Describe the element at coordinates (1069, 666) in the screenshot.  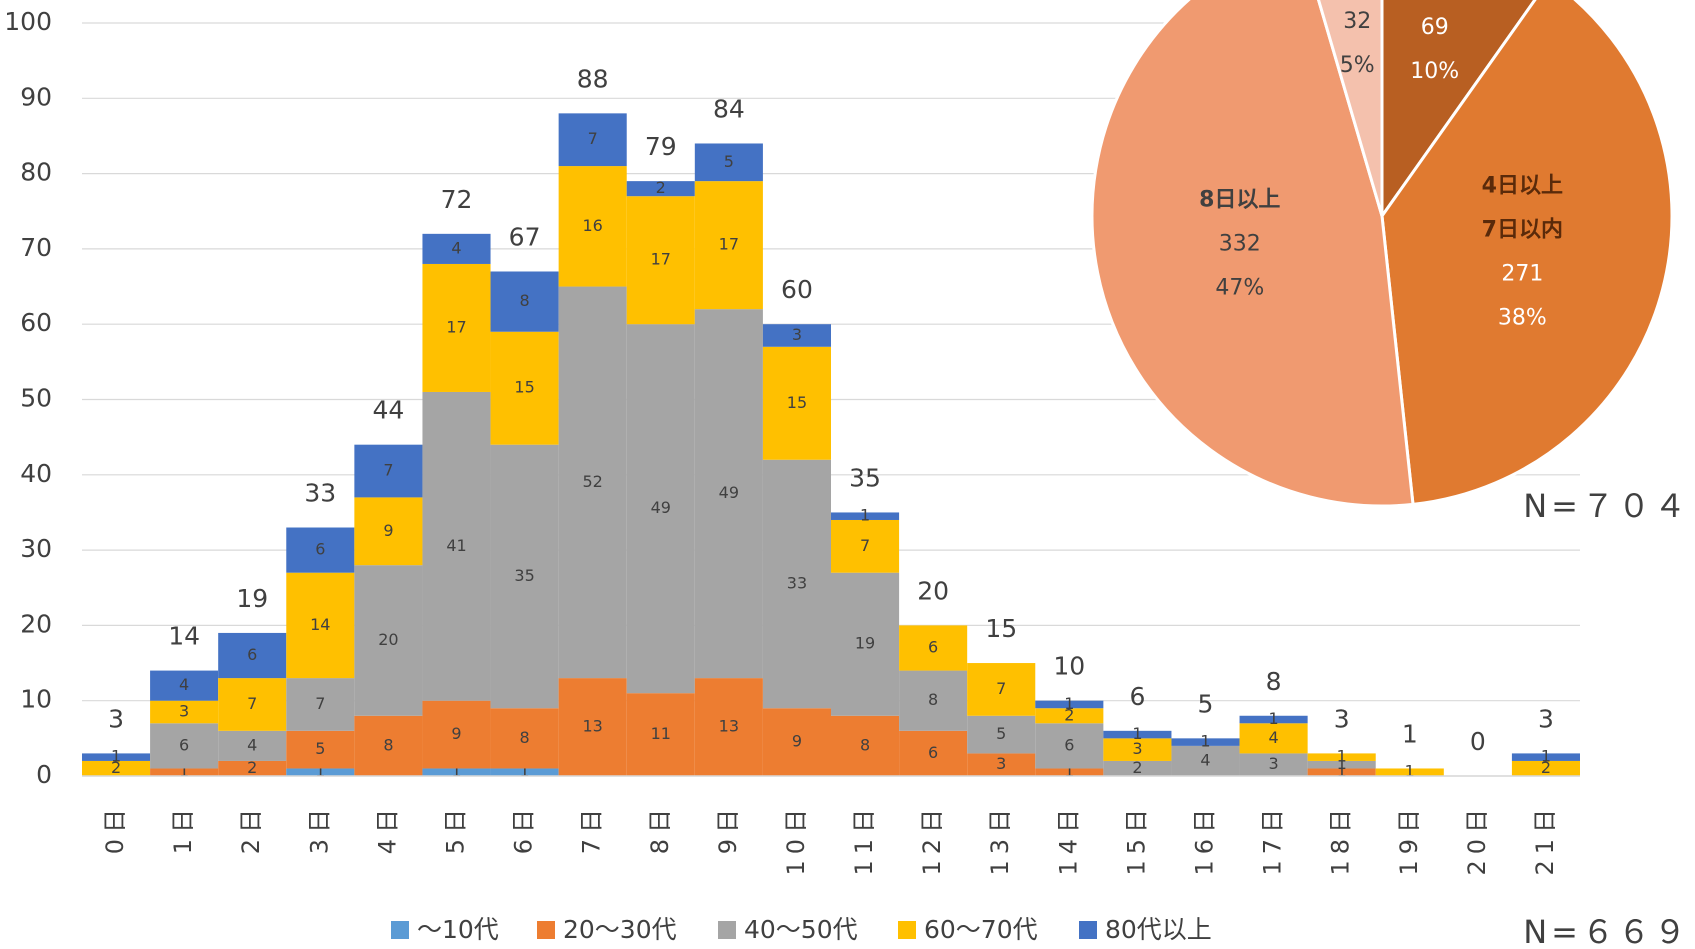
I see `total-label: 10` at that location.